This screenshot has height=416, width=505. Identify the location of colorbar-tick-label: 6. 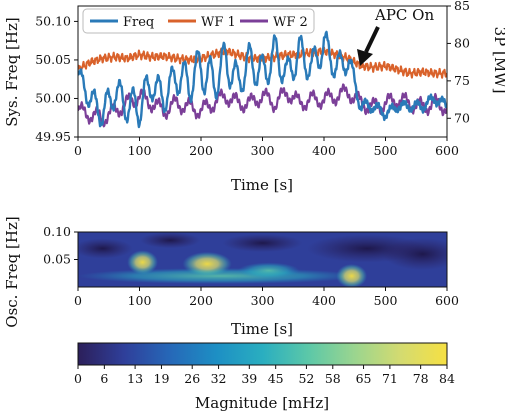
(104, 378).